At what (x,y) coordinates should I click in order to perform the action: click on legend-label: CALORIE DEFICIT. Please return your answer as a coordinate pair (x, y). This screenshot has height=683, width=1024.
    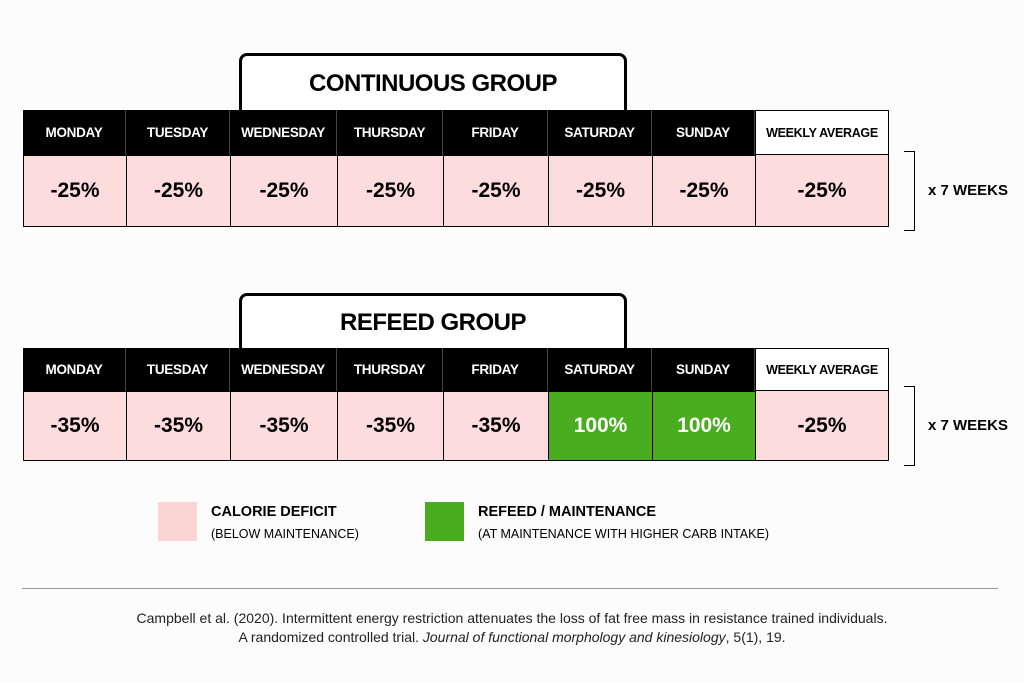
    Looking at the image, I should click on (274, 512).